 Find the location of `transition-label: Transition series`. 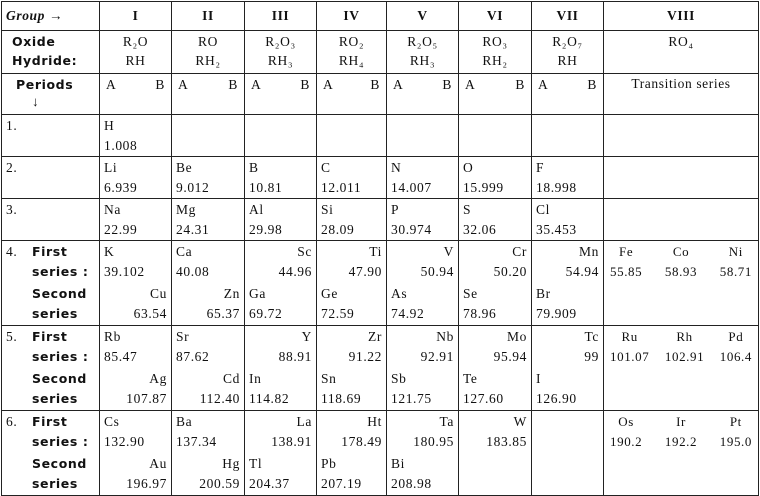

transition-label: Transition series is located at coordinates (681, 94).